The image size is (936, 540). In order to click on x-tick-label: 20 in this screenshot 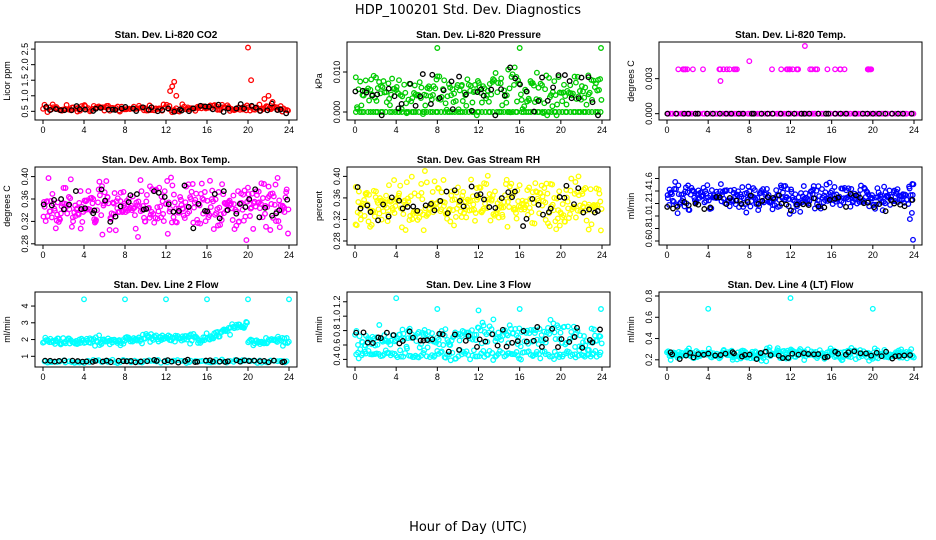, I will do `click(873, 255)`.